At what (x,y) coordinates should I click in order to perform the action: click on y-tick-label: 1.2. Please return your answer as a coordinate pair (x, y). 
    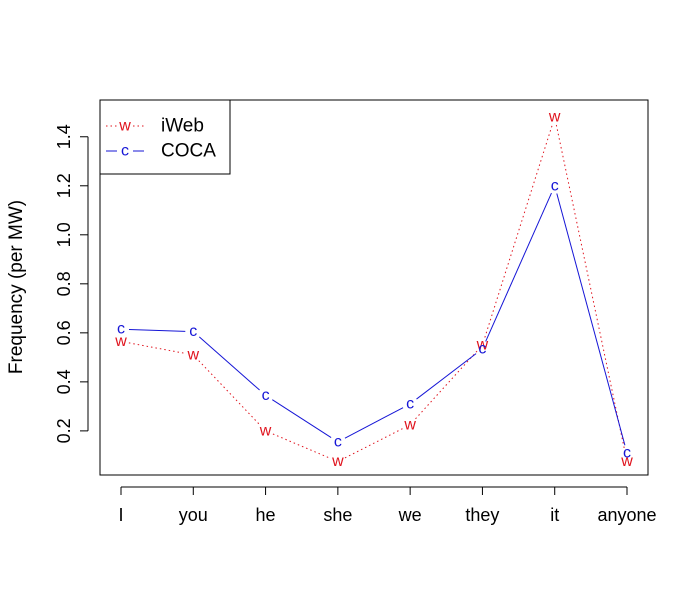
    Looking at the image, I should click on (64, 185).